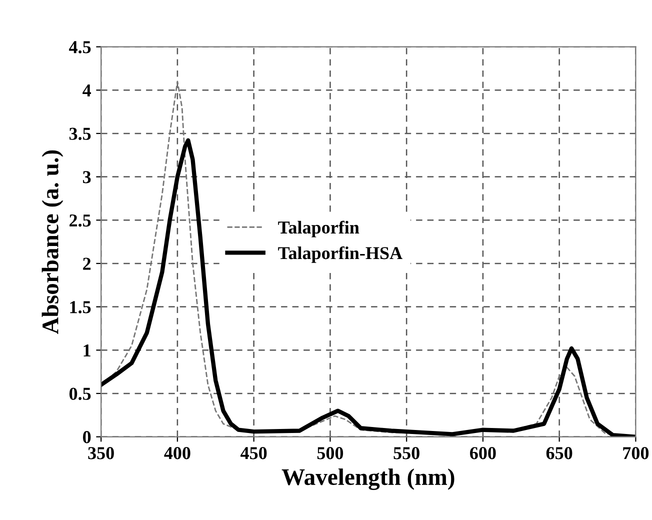 The width and height of the screenshot is (652, 520). What do you see at coordinates (53, 242) in the screenshot?
I see `y-axis-title: Absorbance (a. u.)` at bounding box center [53, 242].